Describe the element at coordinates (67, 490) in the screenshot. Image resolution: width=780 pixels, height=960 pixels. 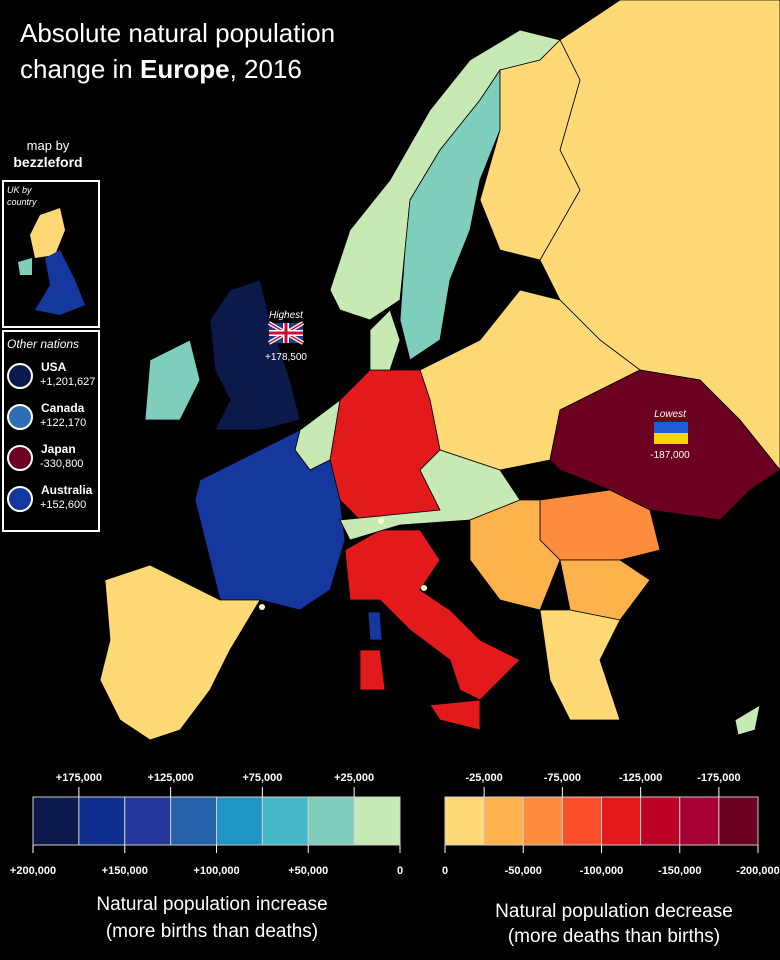
I see `nation-name: Australia` at that location.